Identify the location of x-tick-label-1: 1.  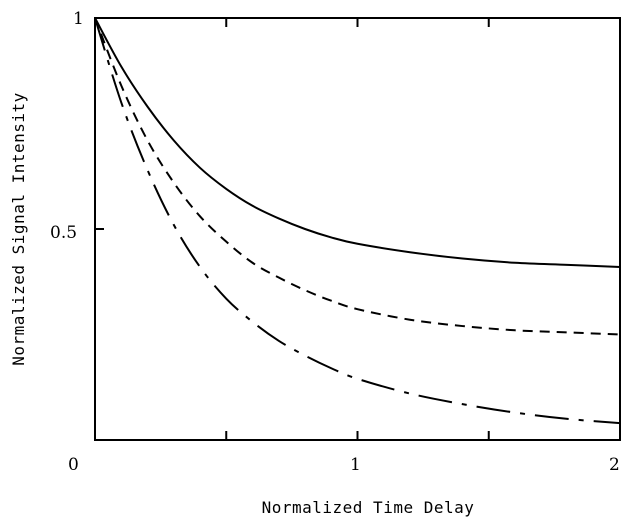
(355, 465).